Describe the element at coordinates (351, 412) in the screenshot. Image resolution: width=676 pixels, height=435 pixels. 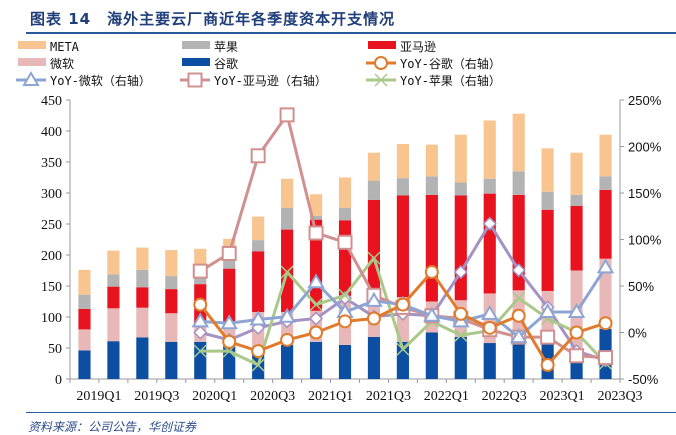
I see `source-rule` at that location.